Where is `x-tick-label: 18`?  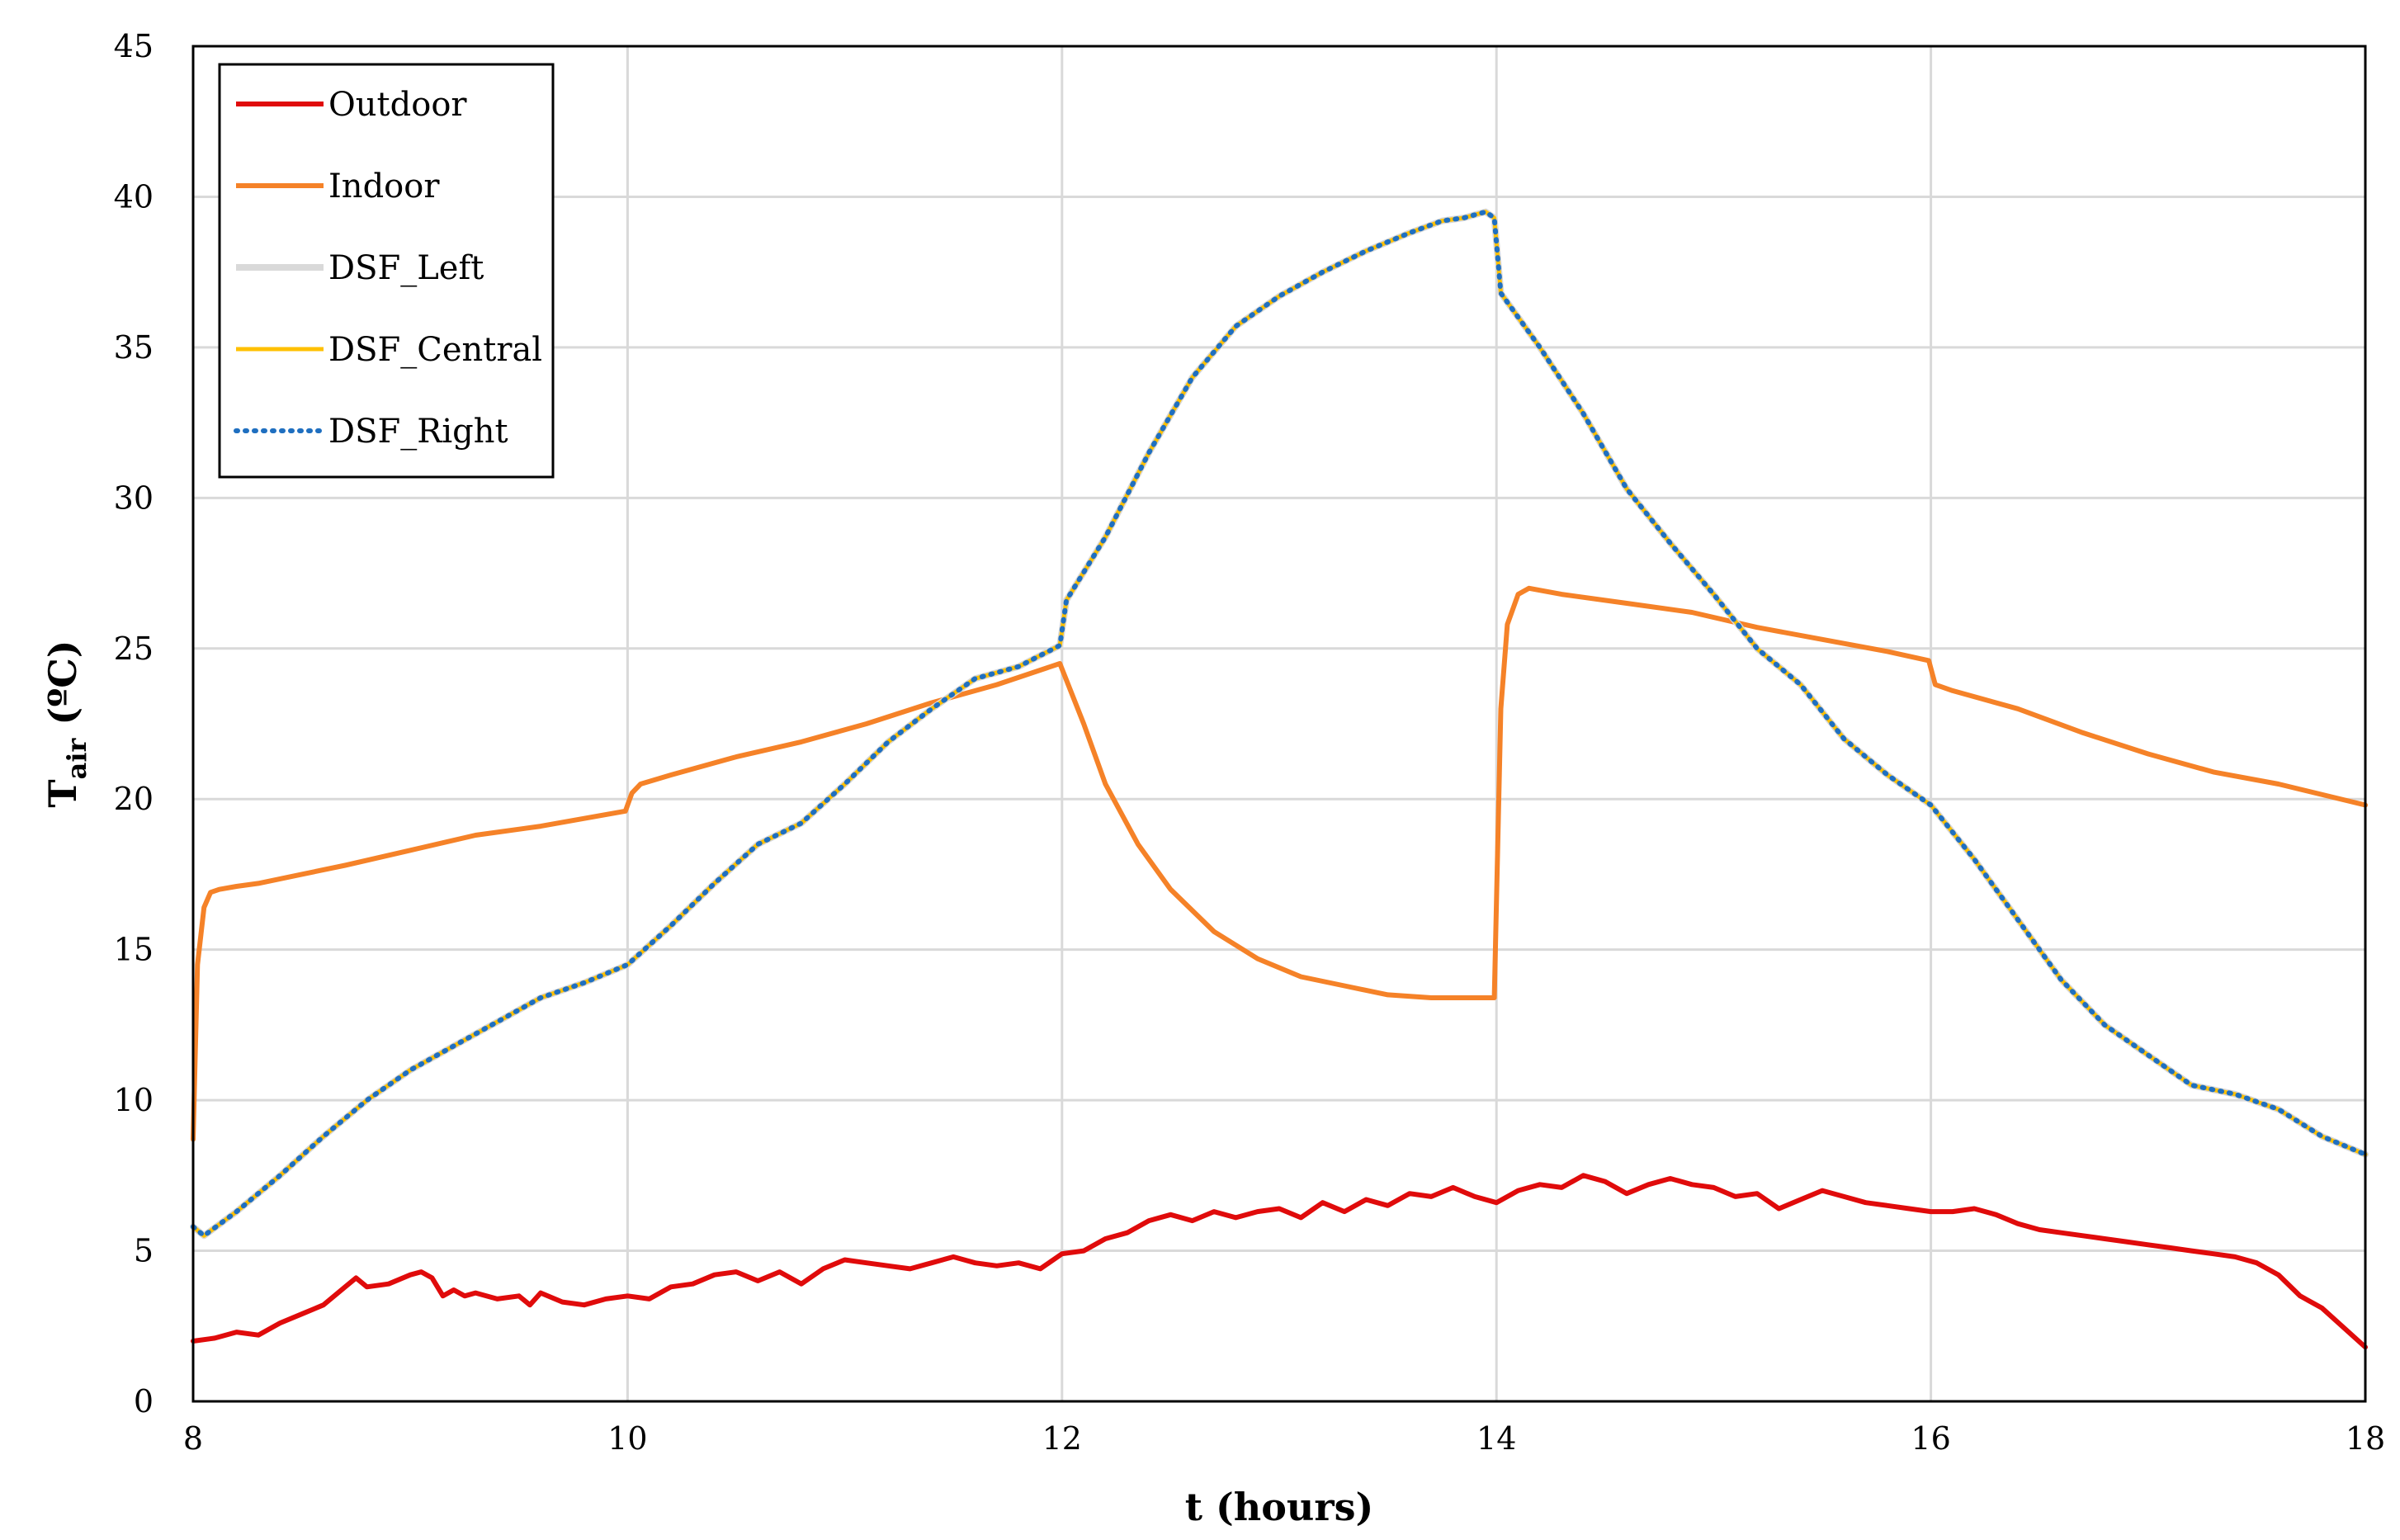
x-tick-label: 18 is located at coordinates (2365, 1438).